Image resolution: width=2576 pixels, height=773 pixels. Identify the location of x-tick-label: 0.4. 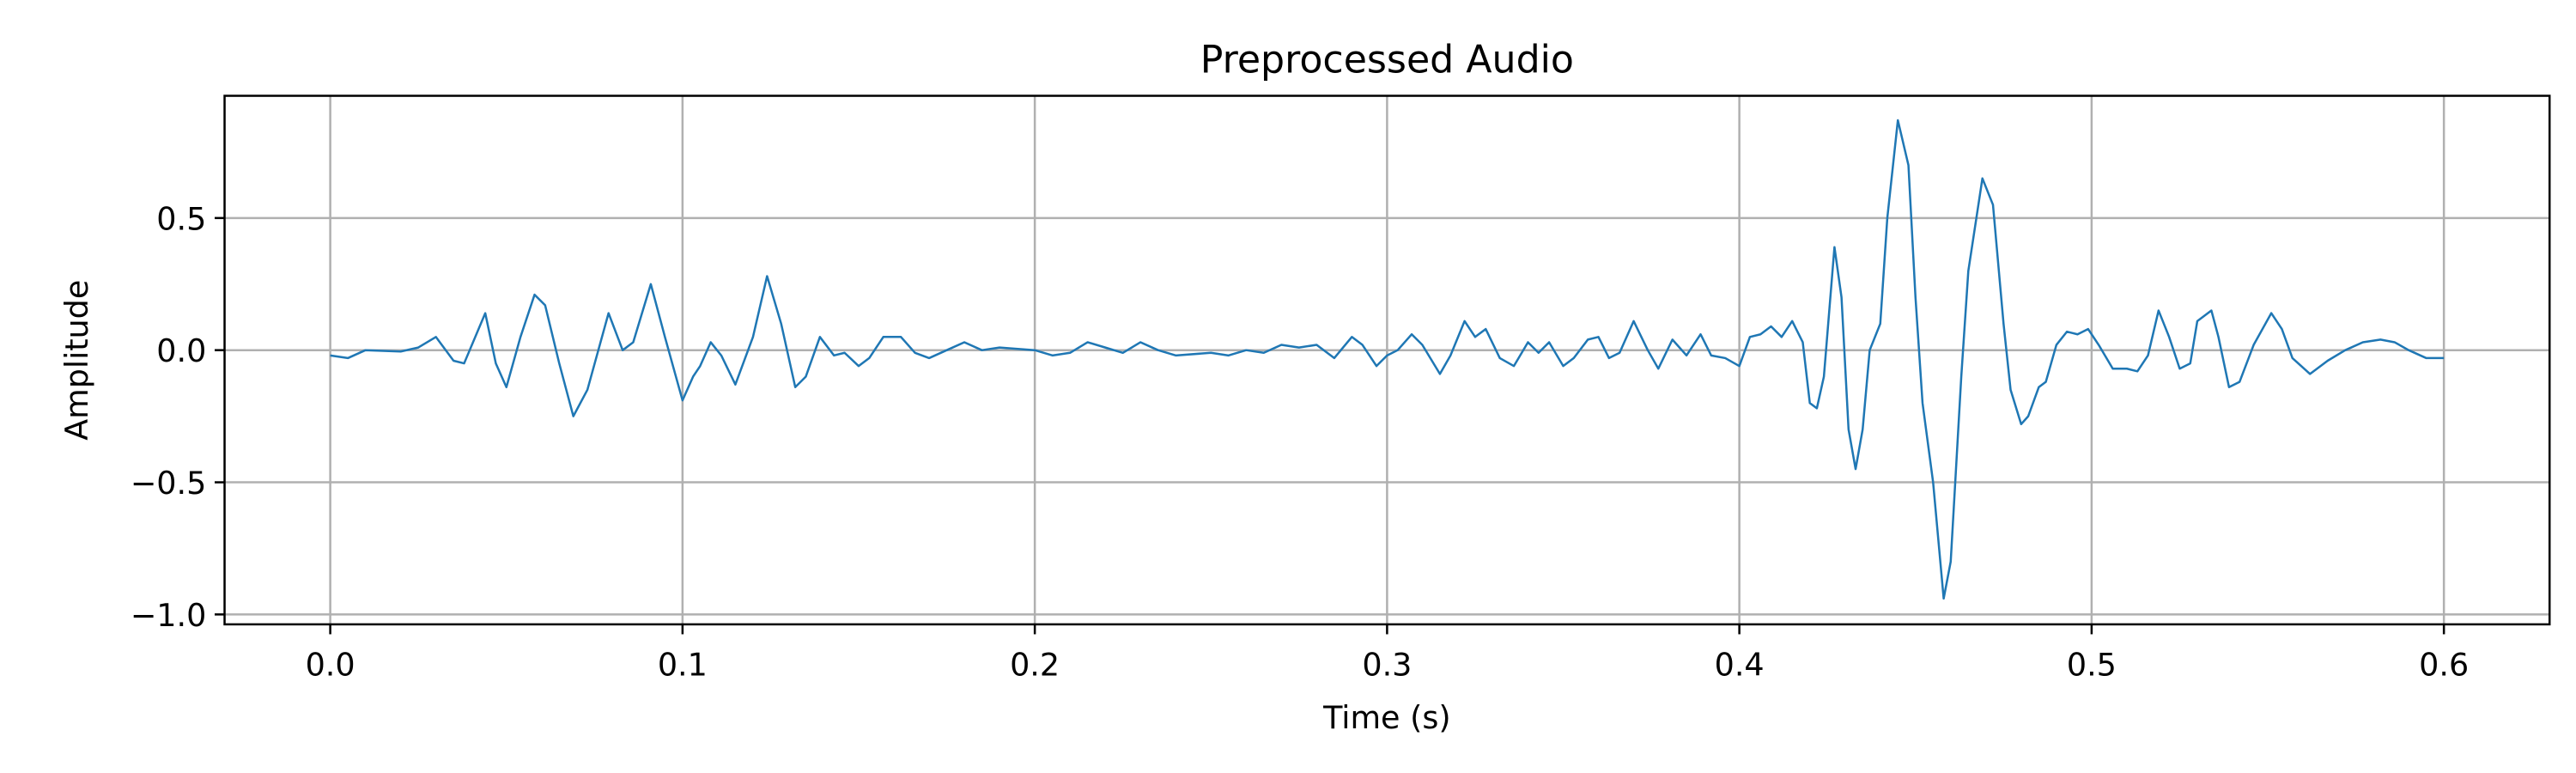
(1740, 665).